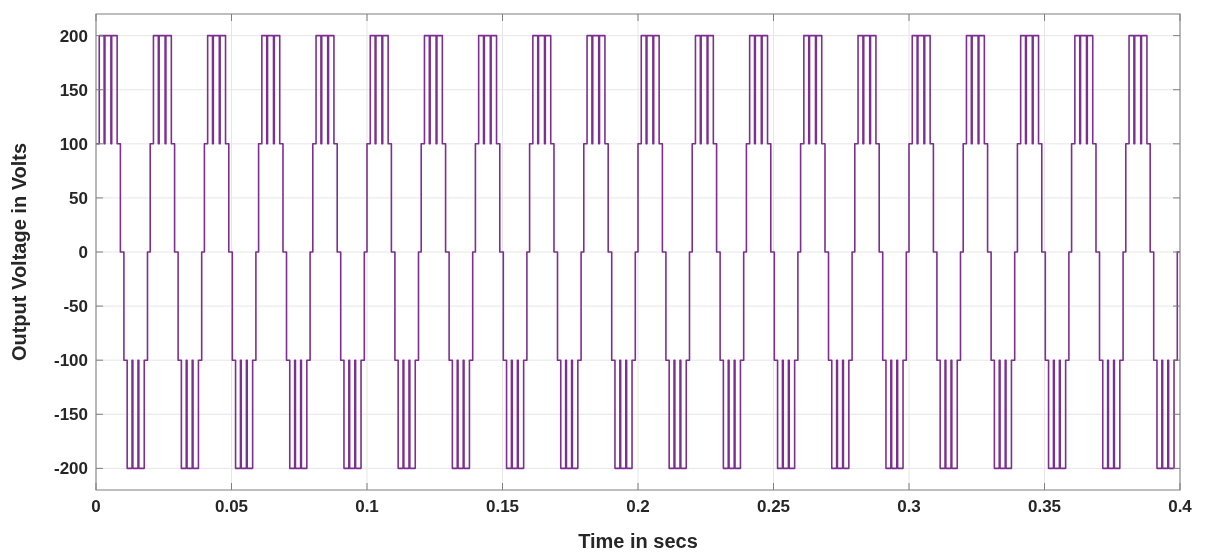 The width and height of the screenshot is (1210, 557). I want to click on x-tick-label: 0.05, so click(231, 506).